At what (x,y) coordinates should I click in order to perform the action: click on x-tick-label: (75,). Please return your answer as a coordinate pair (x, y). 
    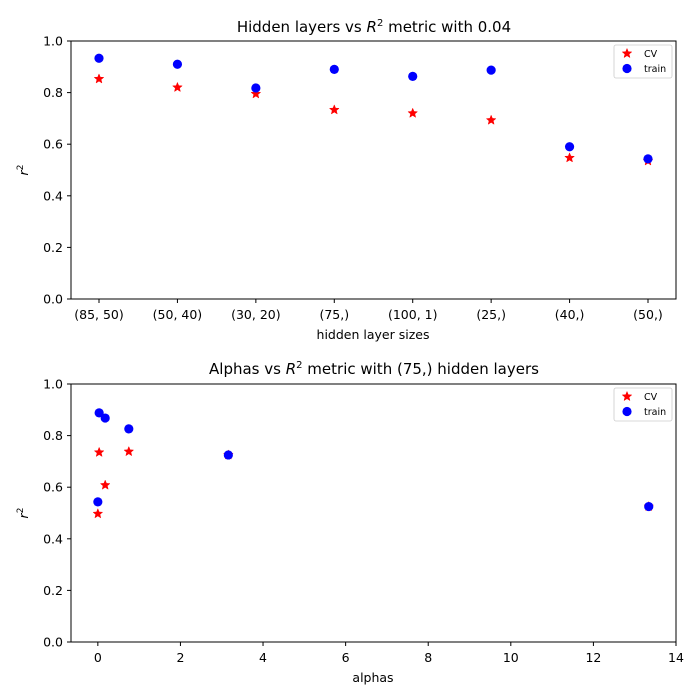
    Looking at the image, I should click on (334, 314).